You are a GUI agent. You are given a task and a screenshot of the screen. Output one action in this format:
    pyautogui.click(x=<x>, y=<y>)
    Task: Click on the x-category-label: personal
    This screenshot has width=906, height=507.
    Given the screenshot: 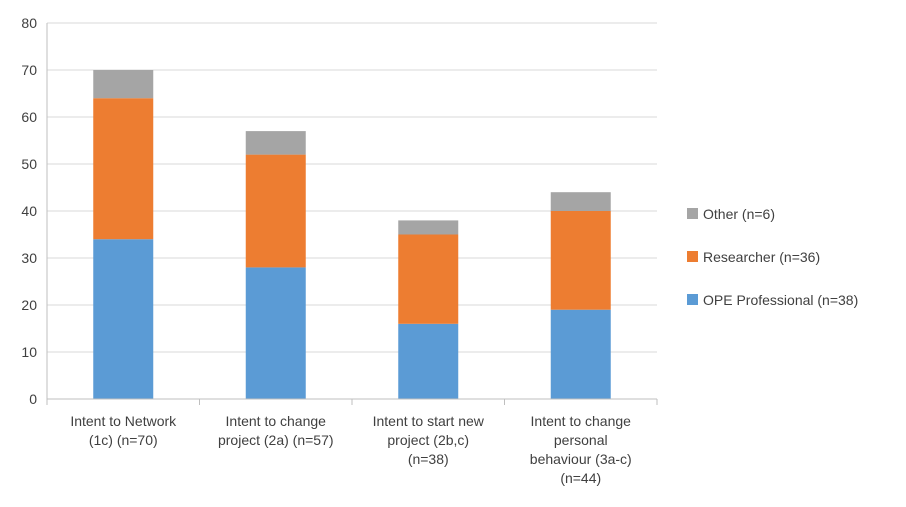 What is the action you would take?
    pyautogui.click(x=581, y=440)
    